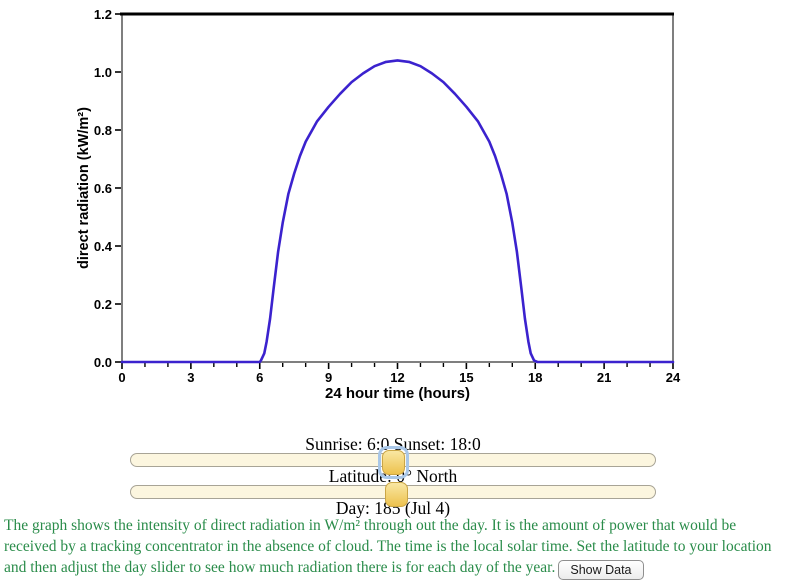 Image resolution: width=786 pixels, height=580 pixels. Describe the element at coordinates (259, 377) in the screenshot. I see `x-tick-label: 6` at that location.